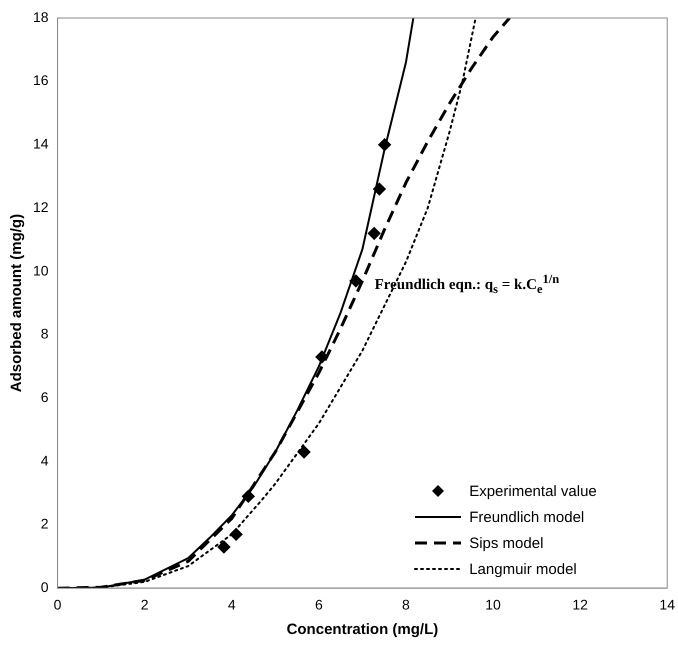  What do you see at coordinates (318, 604) in the screenshot?
I see `x-tick-label: 6` at bounding box center [318, 604].